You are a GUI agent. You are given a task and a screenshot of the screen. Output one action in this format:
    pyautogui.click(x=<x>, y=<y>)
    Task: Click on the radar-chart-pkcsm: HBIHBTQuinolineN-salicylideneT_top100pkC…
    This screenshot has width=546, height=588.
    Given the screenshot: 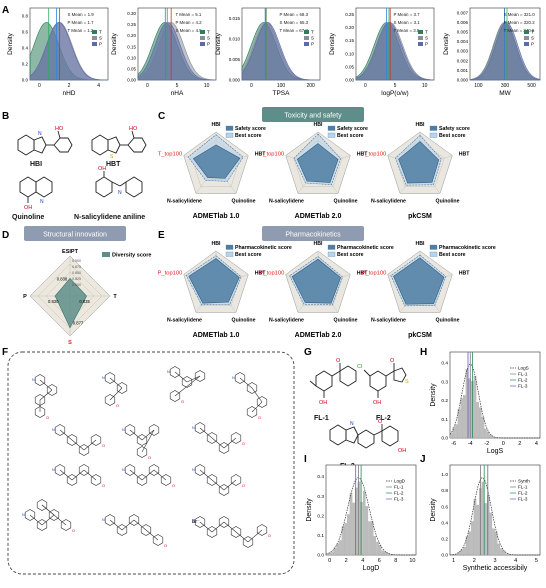 What is the action you would take?
    pyautogui.click(x=416, y=171)
    